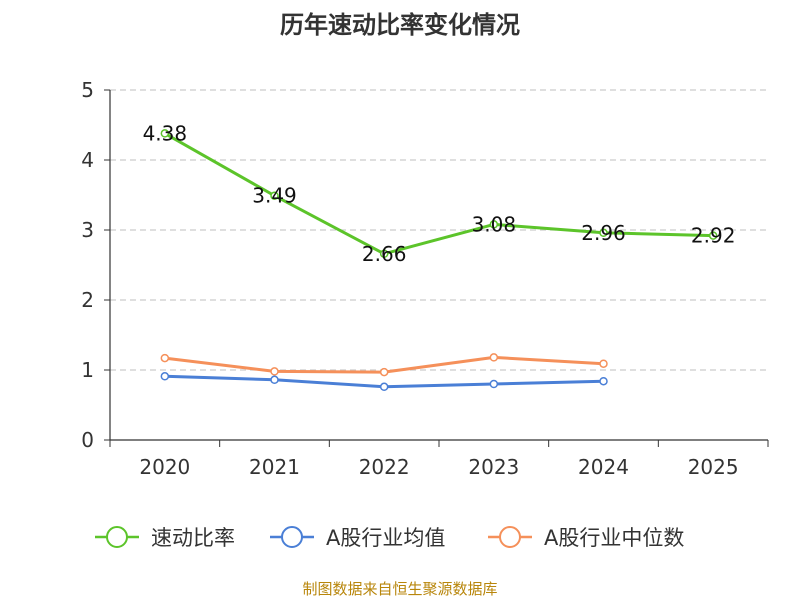 The height and width of the screenshot is (600, 800). I want to click on legend-label: A股行业均值, so click(385, 538).